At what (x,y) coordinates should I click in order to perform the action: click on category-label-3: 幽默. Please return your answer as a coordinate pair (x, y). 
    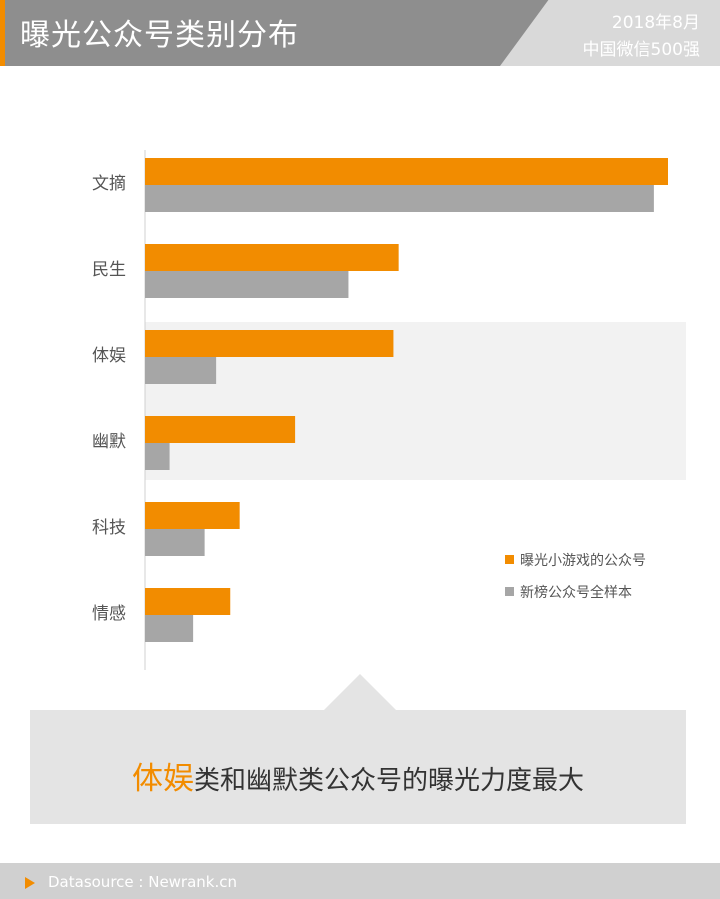
    Looking at the image, I should click on (109, 442).